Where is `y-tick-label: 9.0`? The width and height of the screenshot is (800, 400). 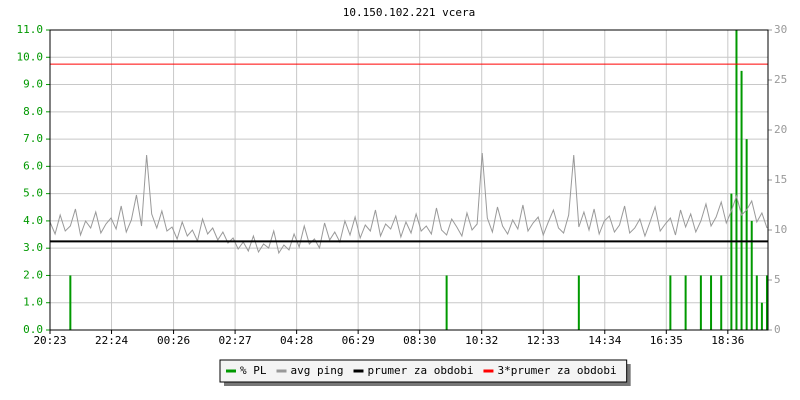
y-tick-label: 9.0 is located at coordinates (33, 84).